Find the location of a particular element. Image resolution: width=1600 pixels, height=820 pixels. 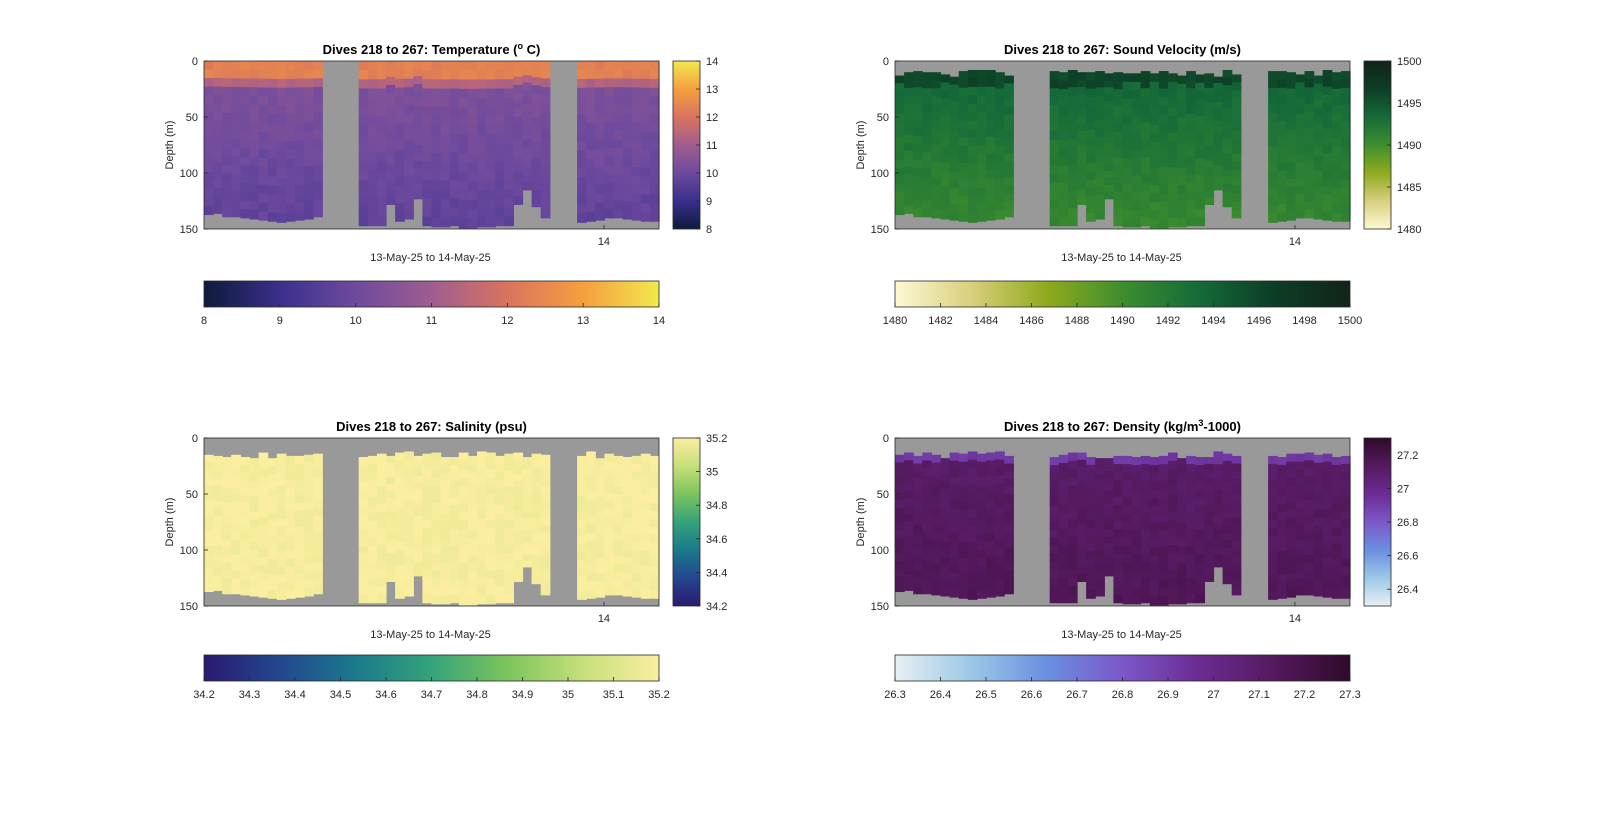

colorbar-tick-label: 12 is located at coordinates (712, 118).